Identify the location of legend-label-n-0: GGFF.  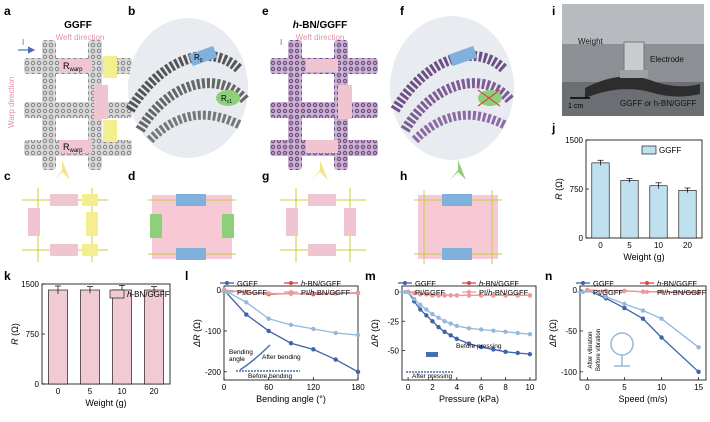
(603, 283).